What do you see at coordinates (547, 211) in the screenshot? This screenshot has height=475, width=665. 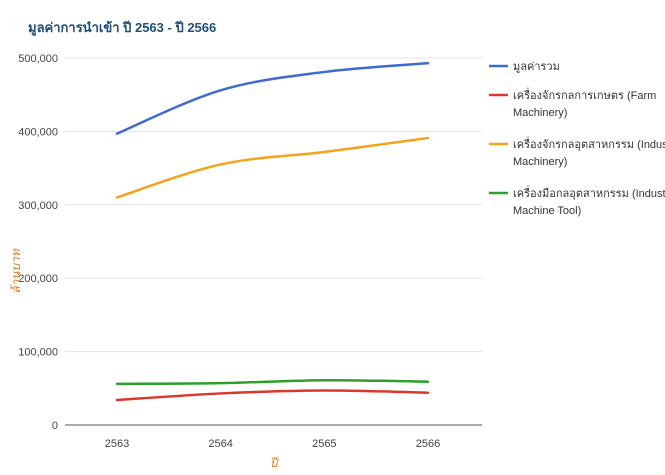 I see `legend-label: Machine Tool)` at bounding box center [547, 211].